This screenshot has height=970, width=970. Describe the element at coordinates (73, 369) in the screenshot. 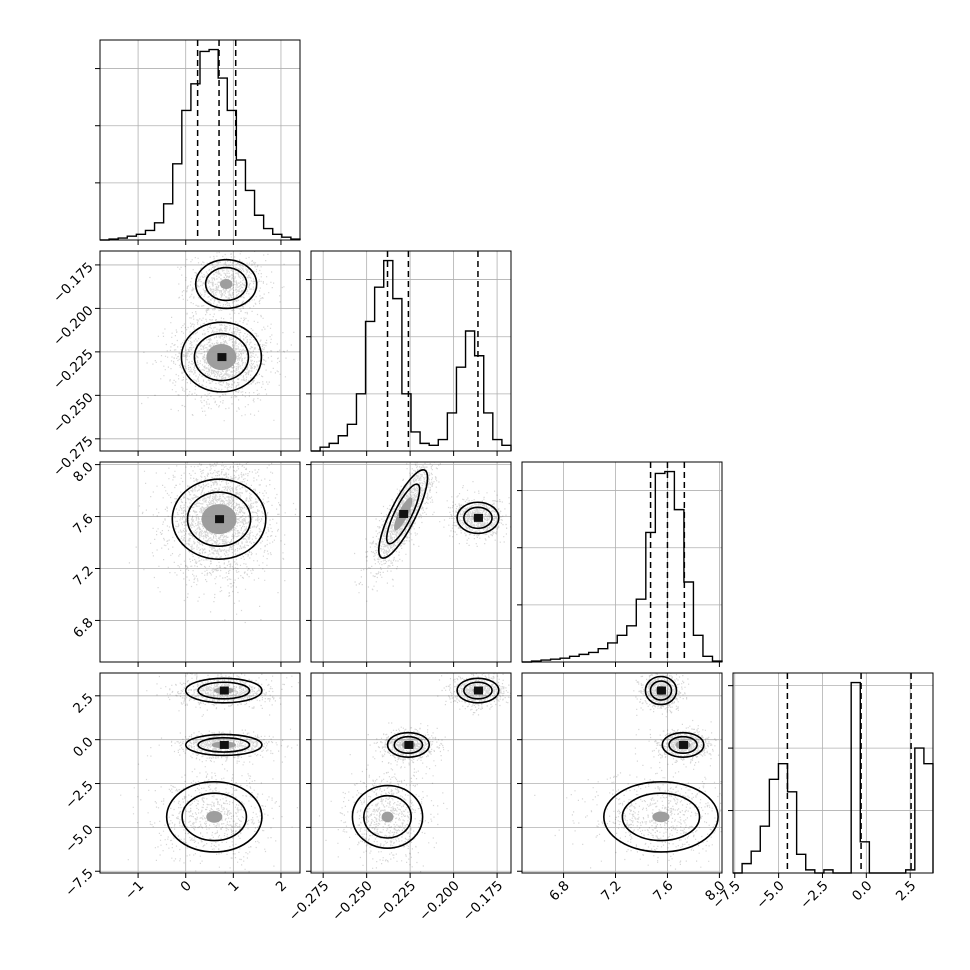

I see `y-tick-label: −0.225` at that location.